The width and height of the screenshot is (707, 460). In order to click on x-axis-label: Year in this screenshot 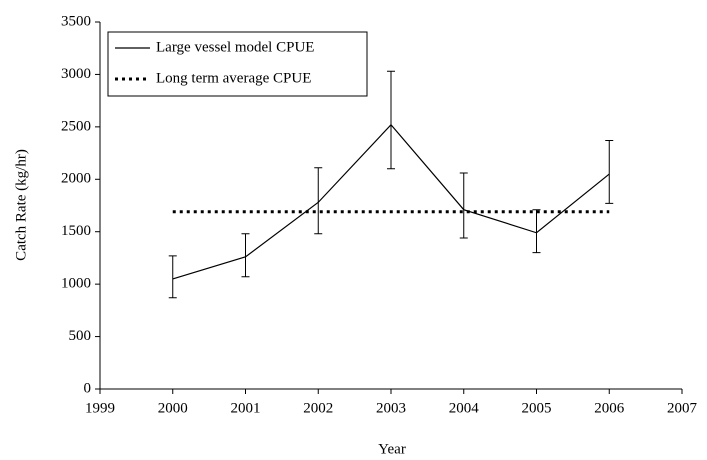, I will do `click(392, 449)`.